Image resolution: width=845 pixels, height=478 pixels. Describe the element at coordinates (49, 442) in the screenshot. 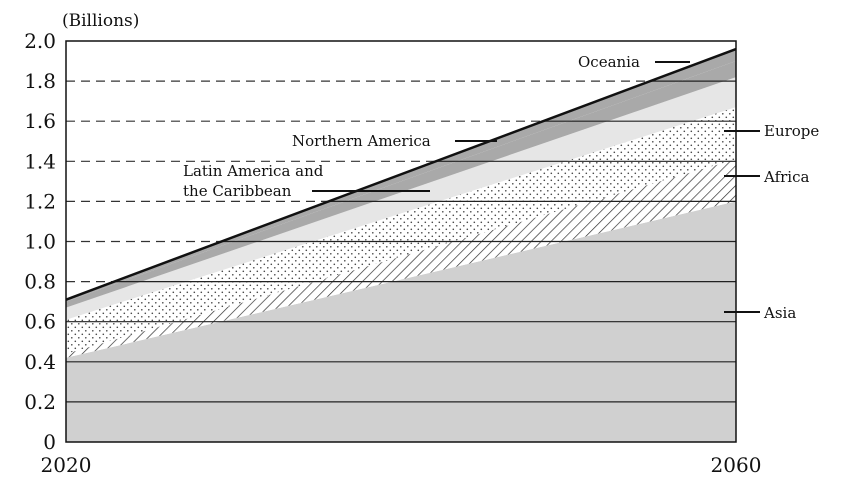

I see `y-tick-label: 0` at that location.